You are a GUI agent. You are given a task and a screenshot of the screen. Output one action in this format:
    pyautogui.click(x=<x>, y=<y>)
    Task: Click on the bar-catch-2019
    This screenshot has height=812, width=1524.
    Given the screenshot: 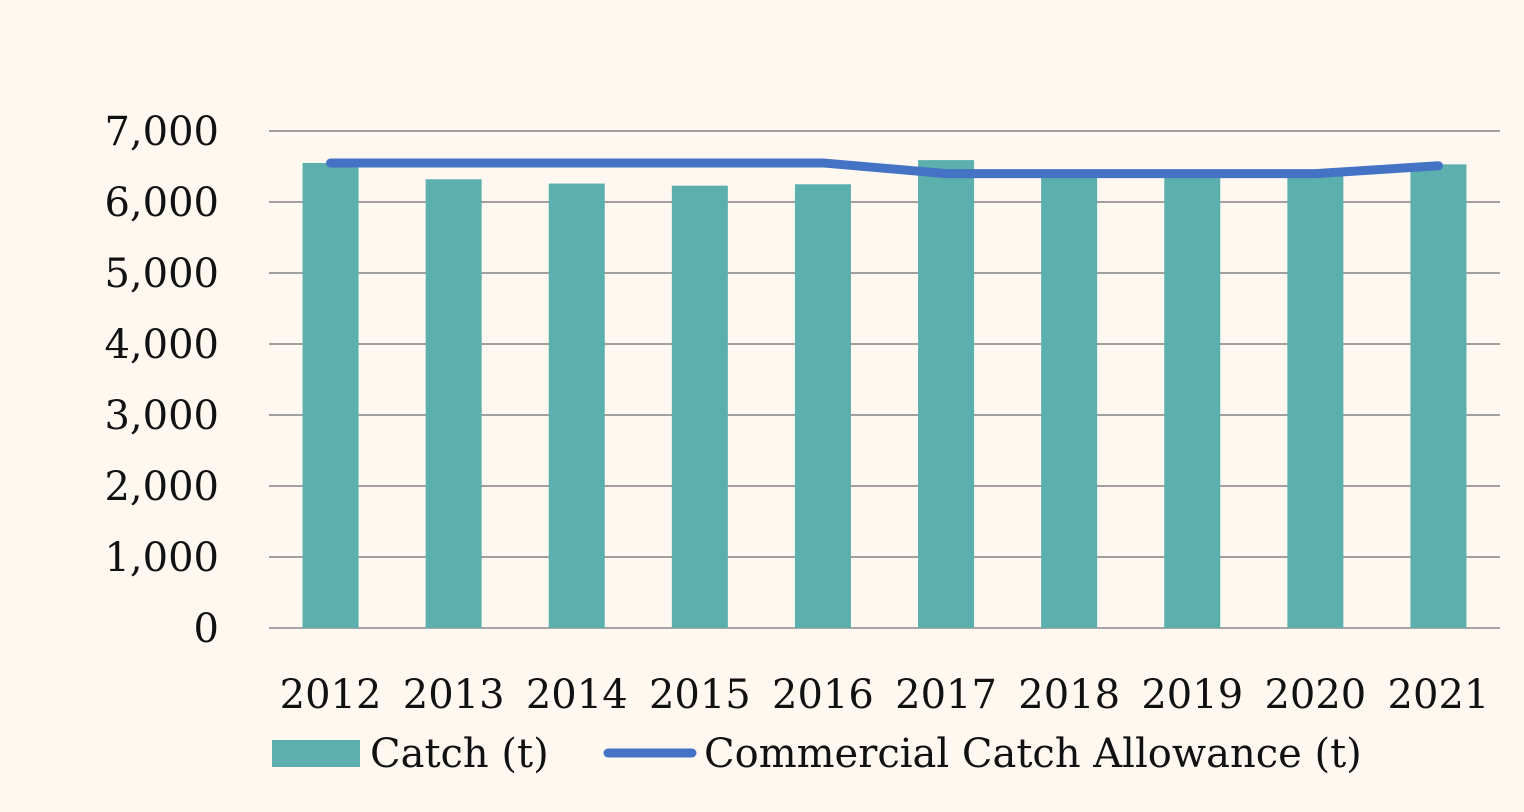 What is the action you would take?
    pyautogui.click(x=1192, y=399)
    